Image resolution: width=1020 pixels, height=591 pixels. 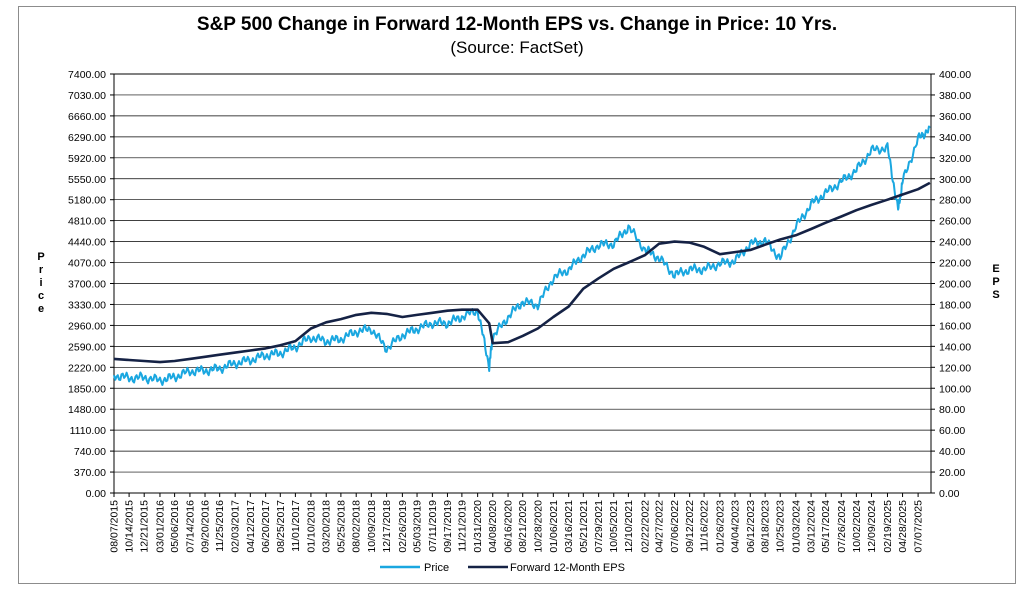 What do you see at coordinates (87, 285) in the screenshot?
I see `left-tick-label: 3700.00` at bounding box center [87, 285].